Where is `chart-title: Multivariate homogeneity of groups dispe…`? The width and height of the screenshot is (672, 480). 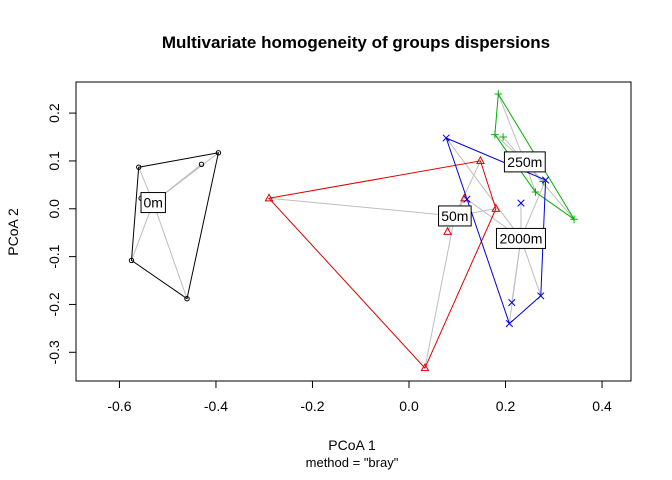 chart-title: Multivariate homogeneity of groups dispe… is located at coordinates (356, 42).